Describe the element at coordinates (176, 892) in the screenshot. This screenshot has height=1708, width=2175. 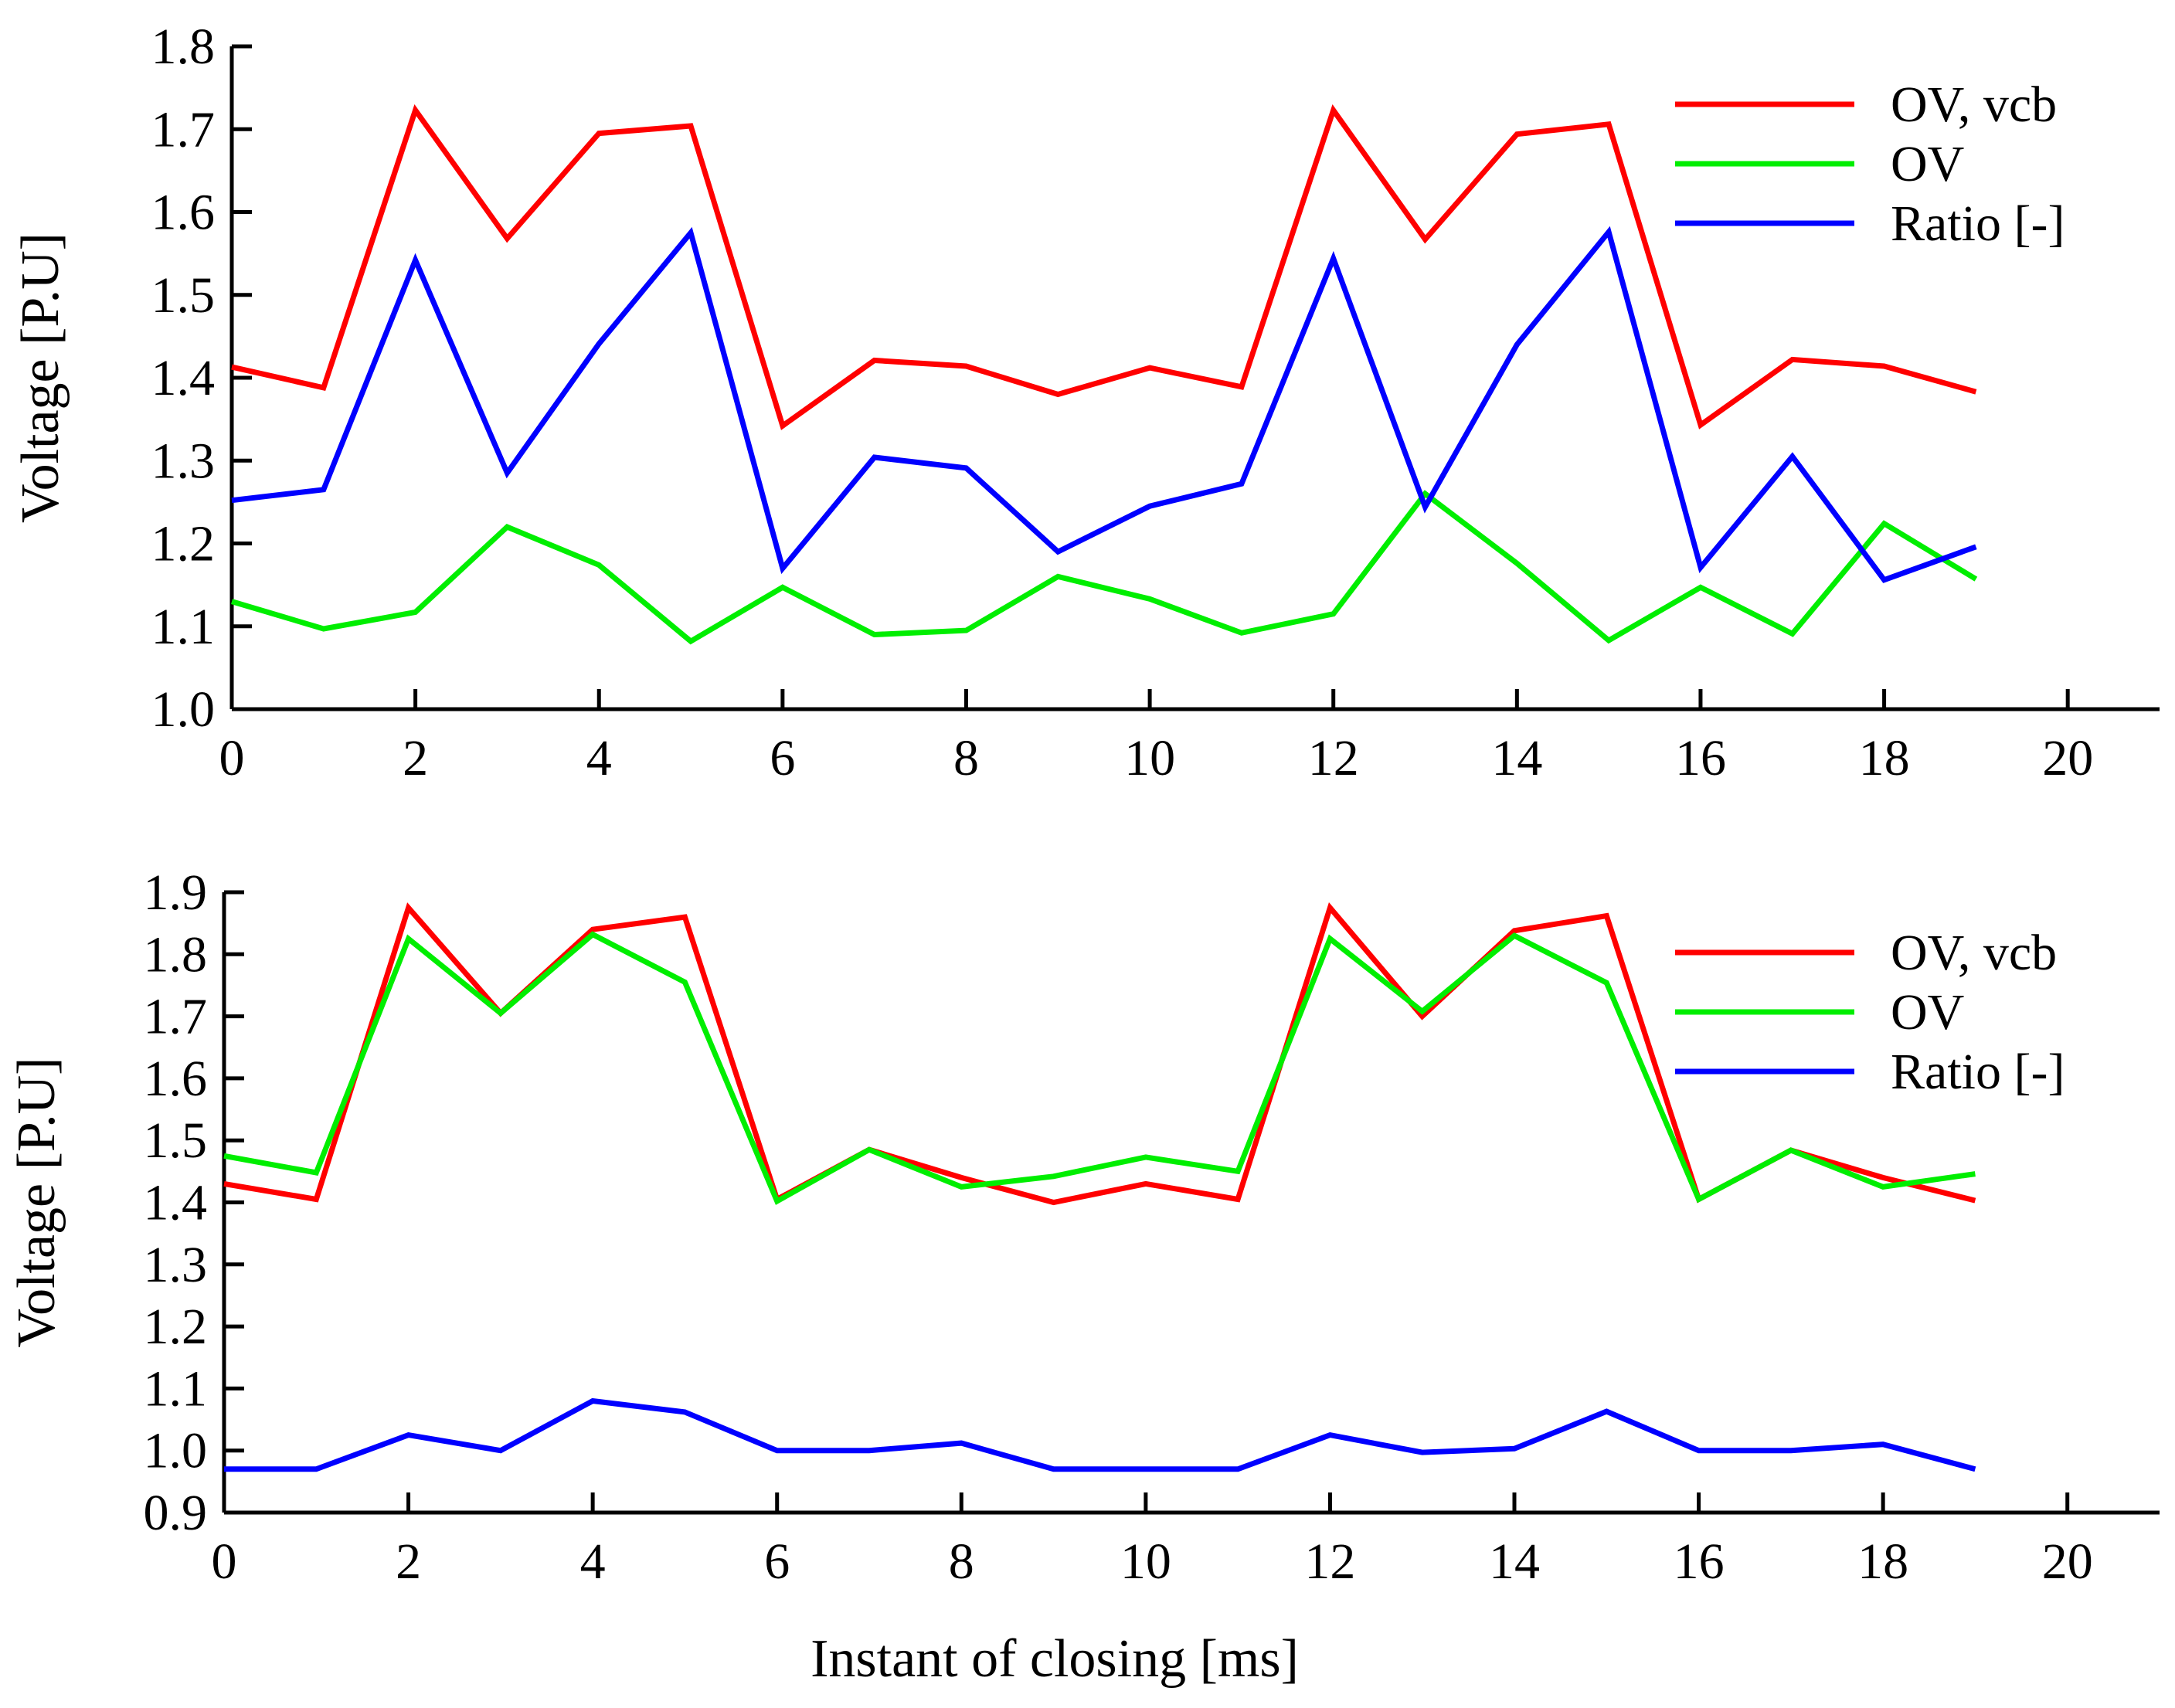
I see `y-tick-label: 1.9` at that location.